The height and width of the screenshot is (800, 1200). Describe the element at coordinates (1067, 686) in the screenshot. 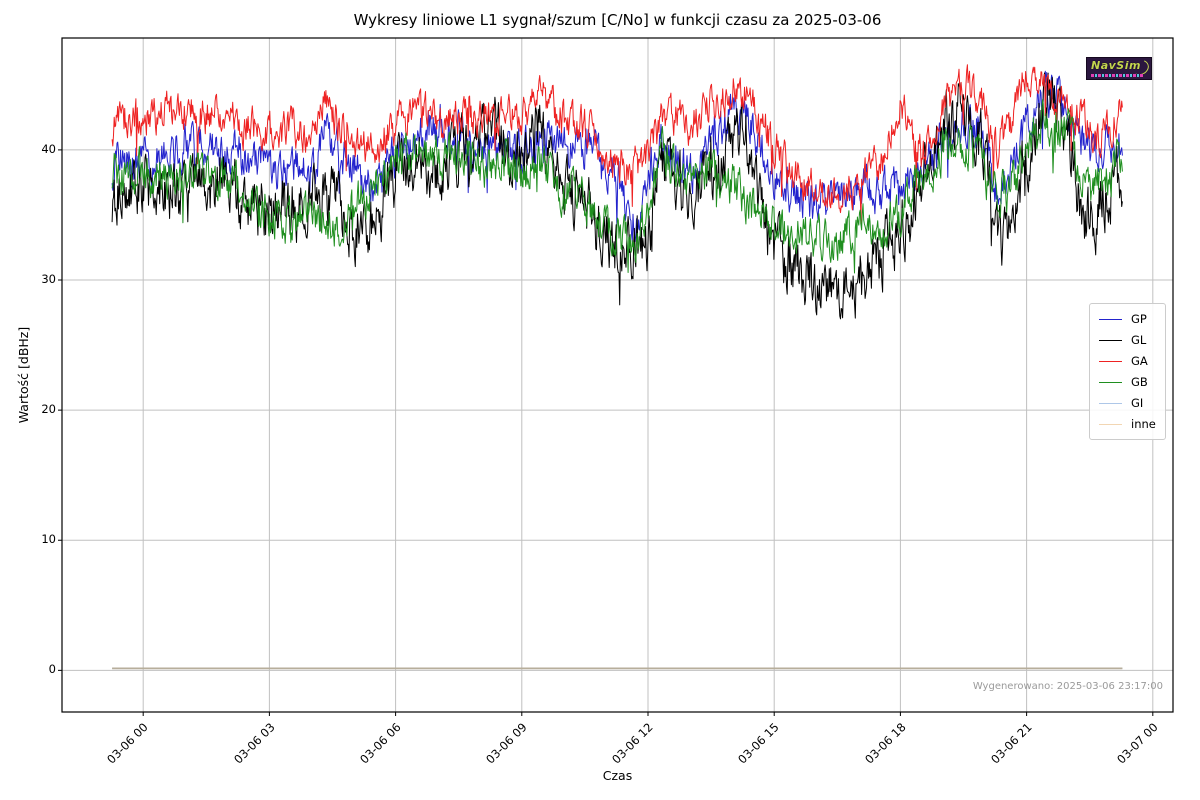

I see `generated-timestamp: Wygenerowano: 2025-03-06 23:17:00` at that location.